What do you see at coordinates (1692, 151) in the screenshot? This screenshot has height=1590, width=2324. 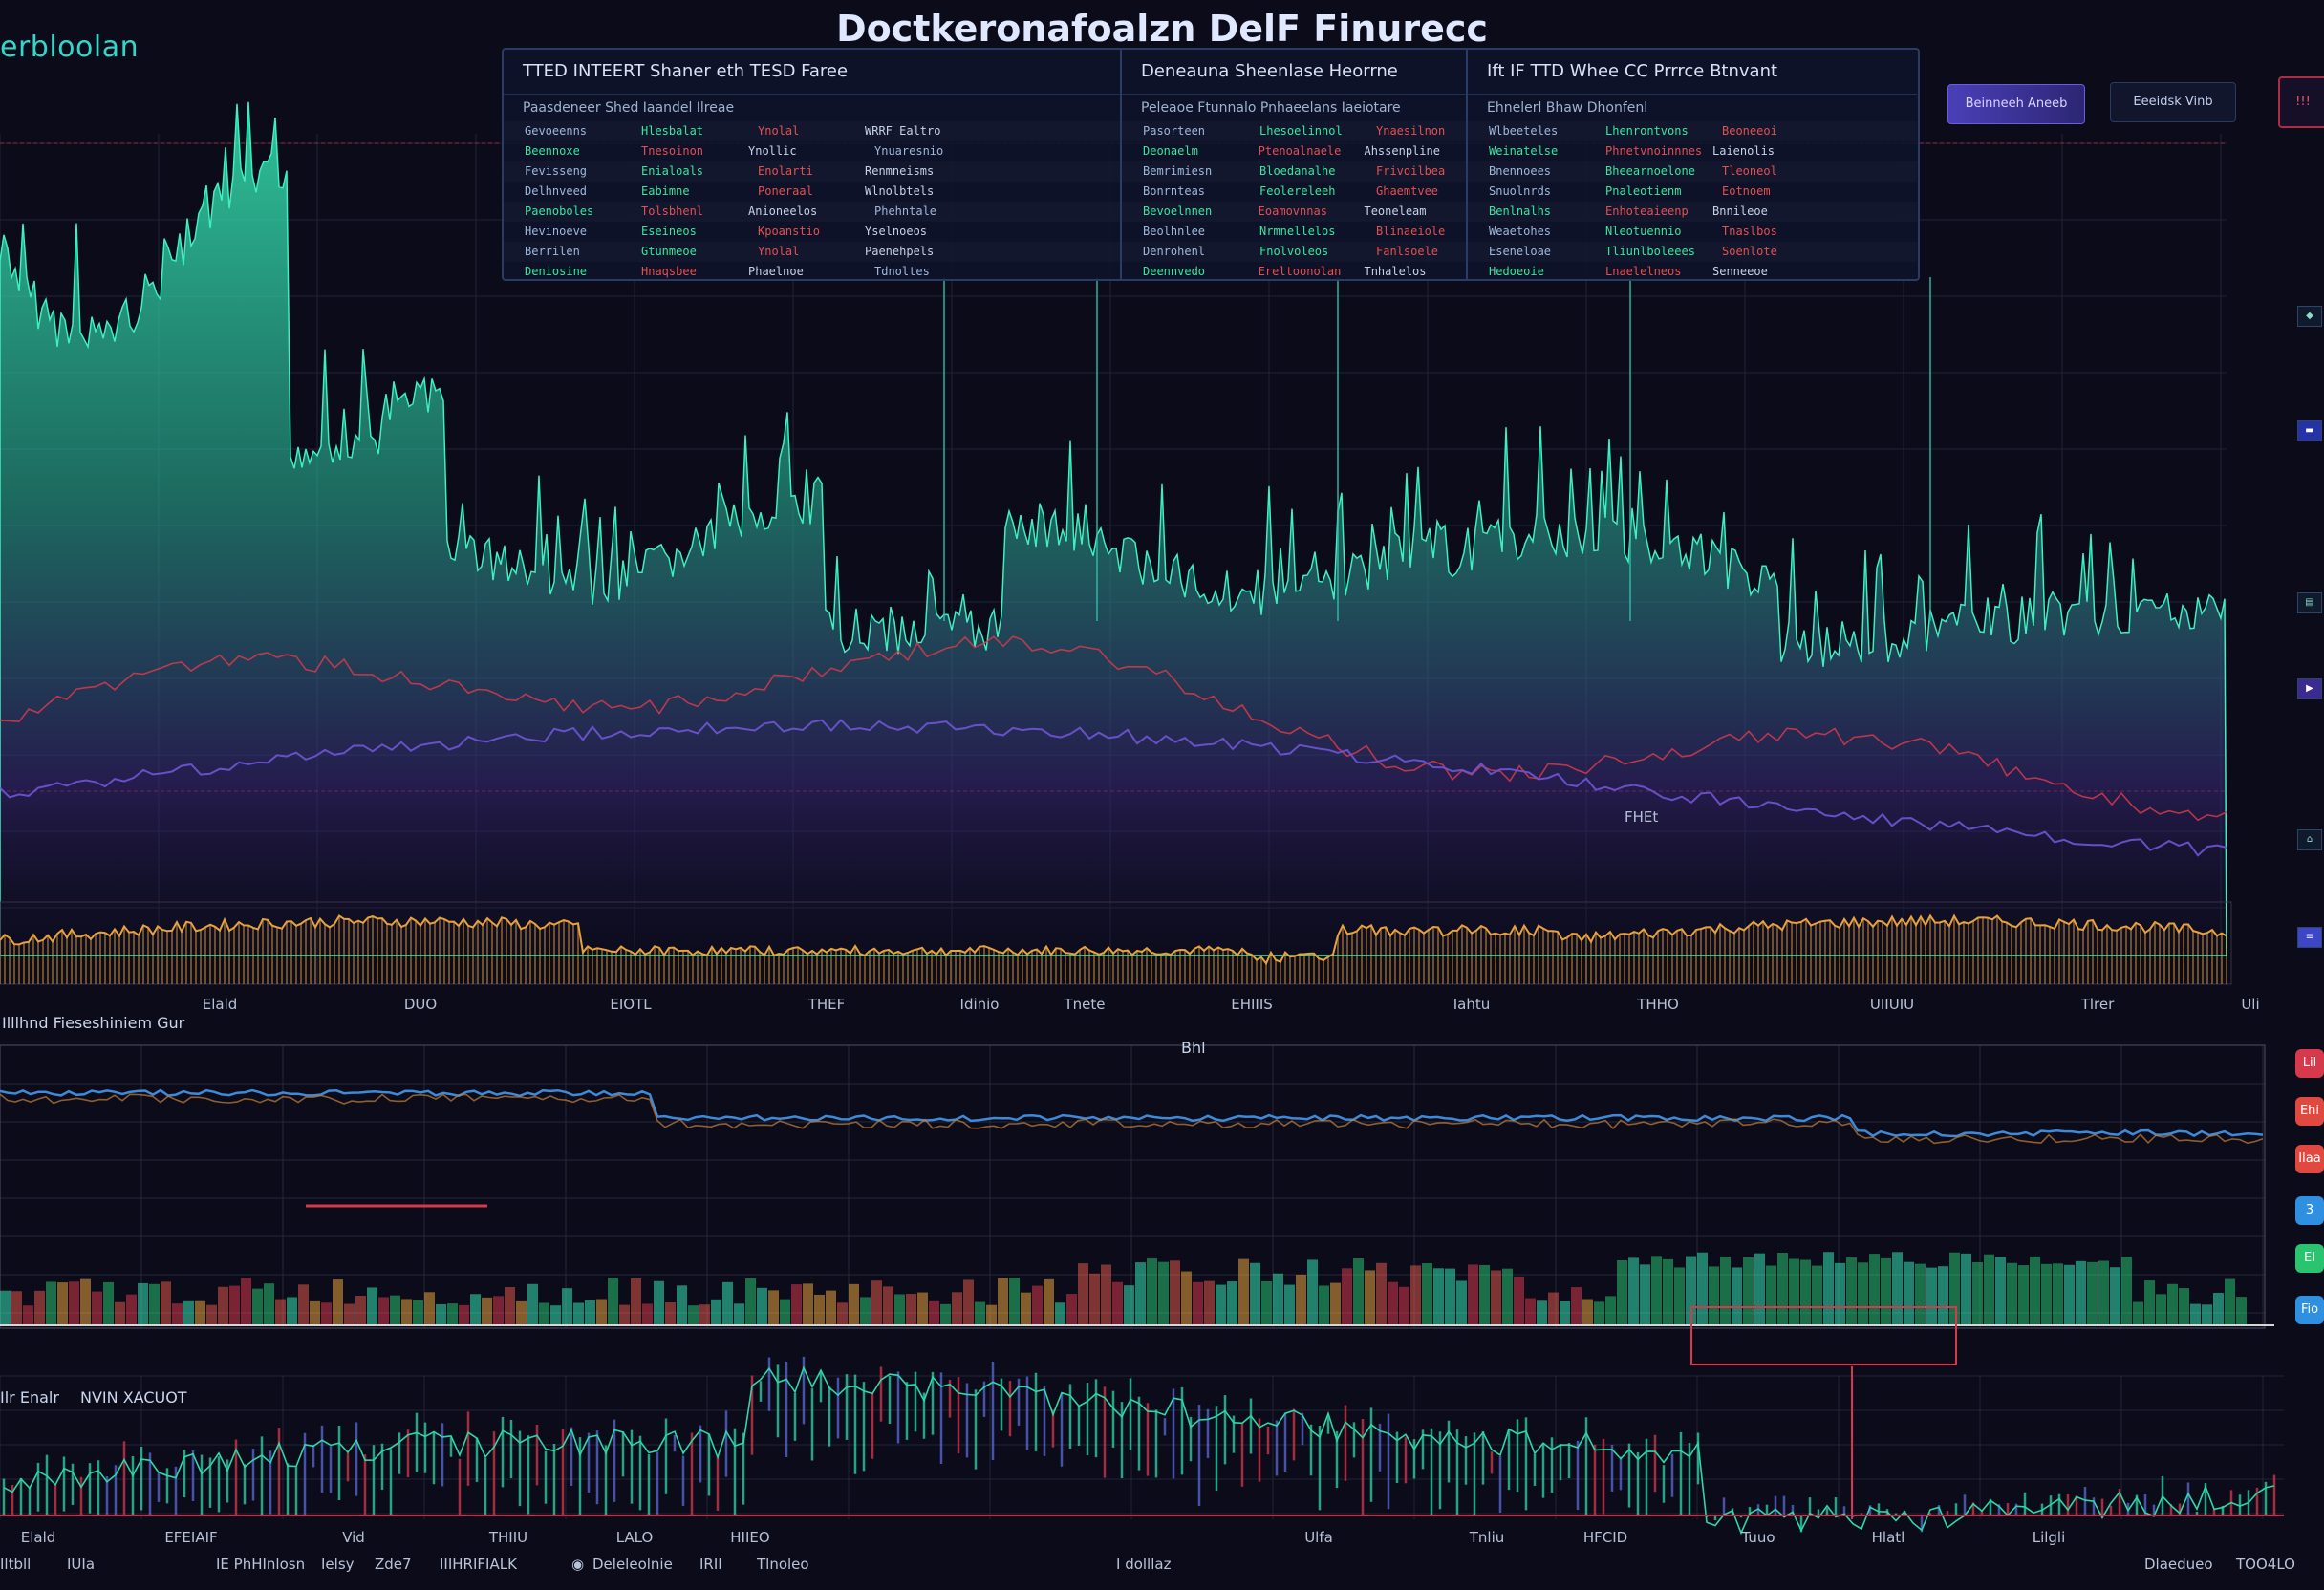 I see `panel-row: Weinatelse Phnetvnoinnnes Laienolis` at bounding box center [1692, 151].